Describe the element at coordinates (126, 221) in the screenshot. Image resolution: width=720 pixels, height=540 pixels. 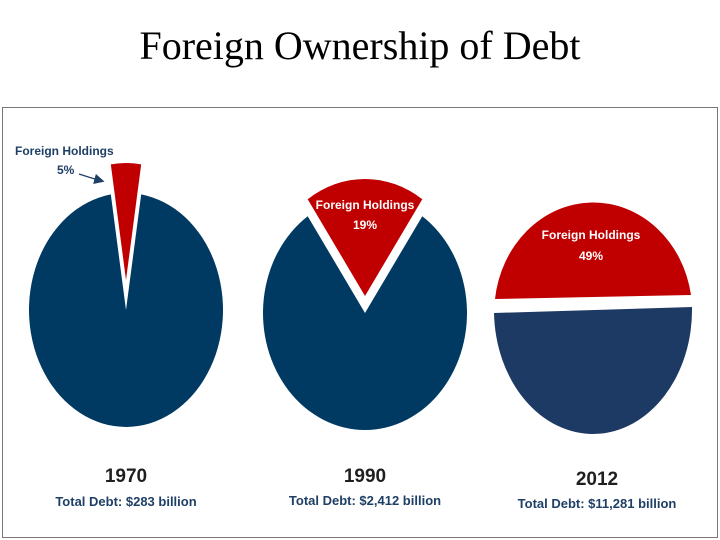
I see `foreign-slice-1970` at that location.